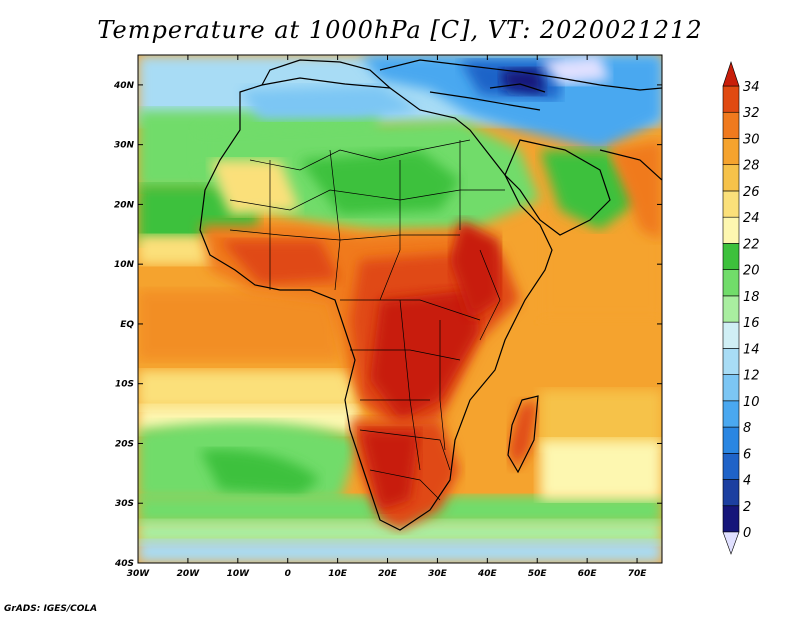 The height and width of the screenshot is (618, 800). What do you see at coordinates (747, 533) in the screenshot?
I see `colorbar-label: 0` at bounding box center [747, 533].